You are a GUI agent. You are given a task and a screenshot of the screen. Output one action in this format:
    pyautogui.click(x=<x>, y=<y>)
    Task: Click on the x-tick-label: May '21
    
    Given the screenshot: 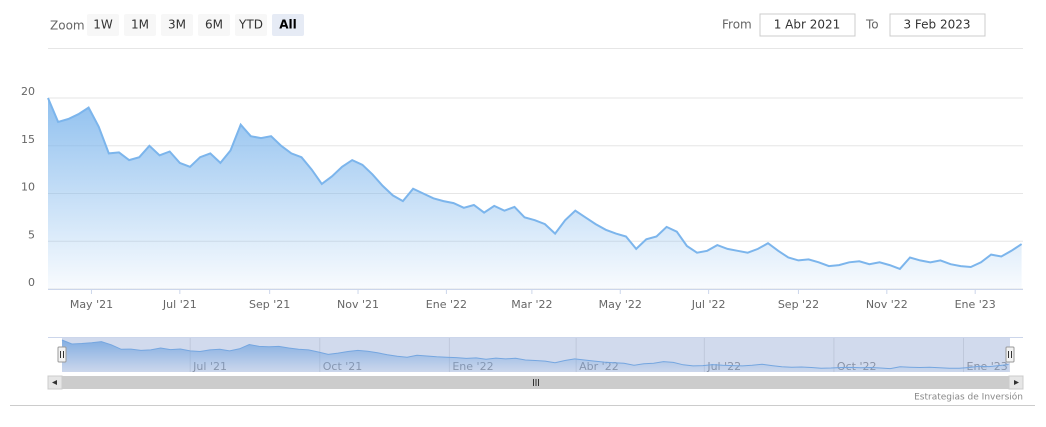 What is the action you would take?
    pyautogui.click(x=91, y=304)
    